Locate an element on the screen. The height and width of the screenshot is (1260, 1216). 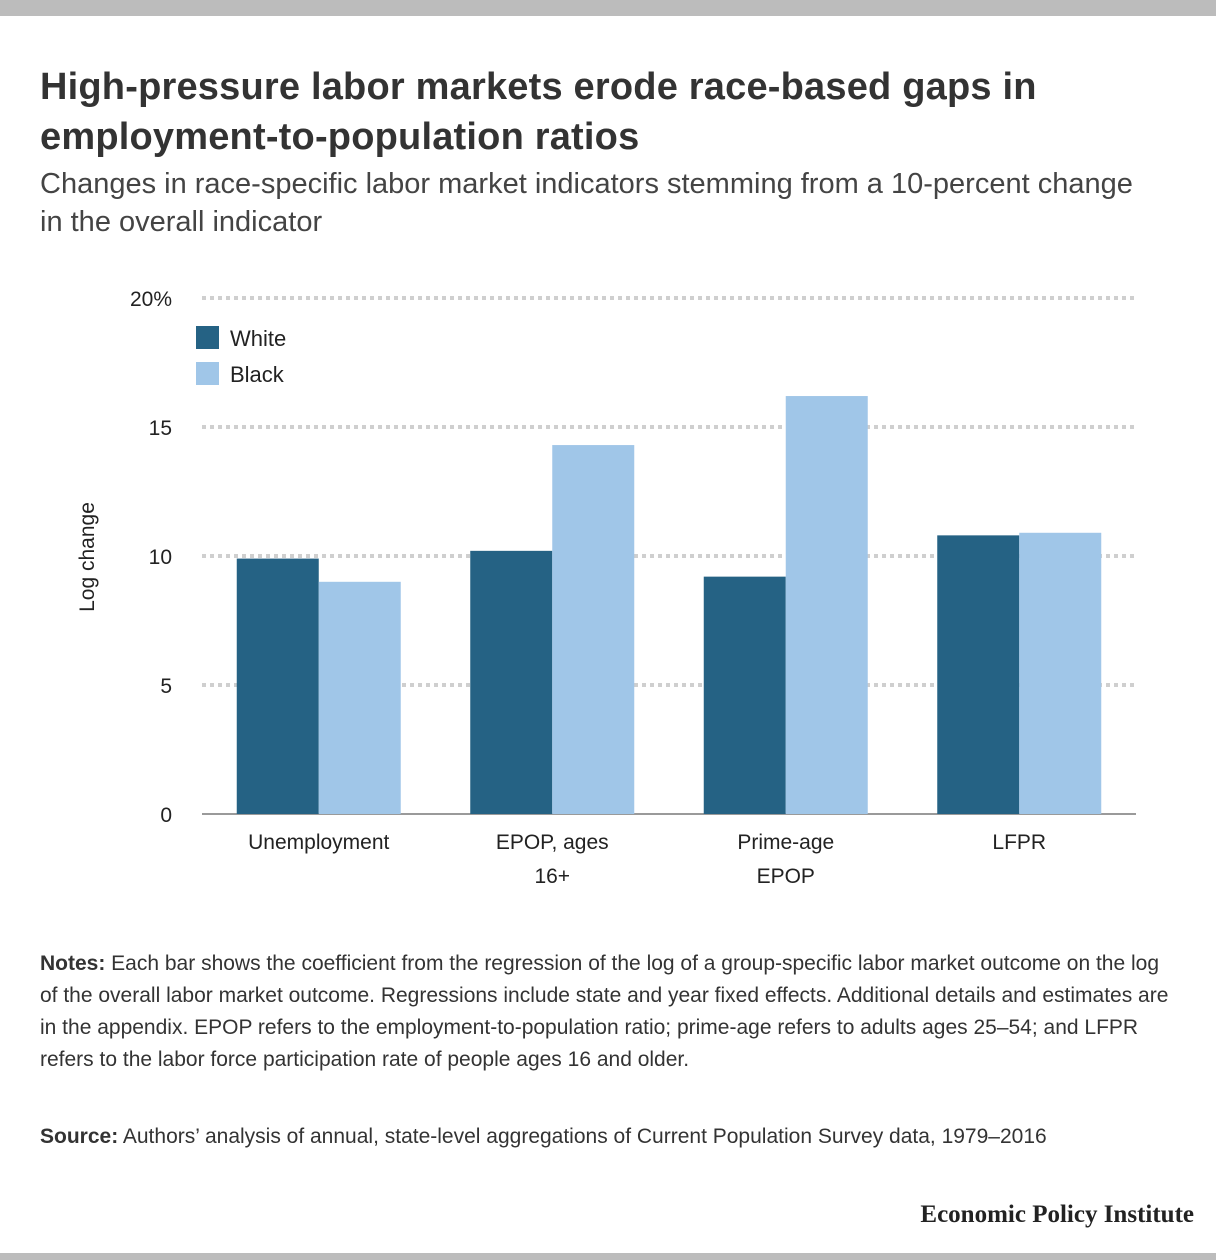
x-tick-label: Prime-age is located at coordinates (785, 842).